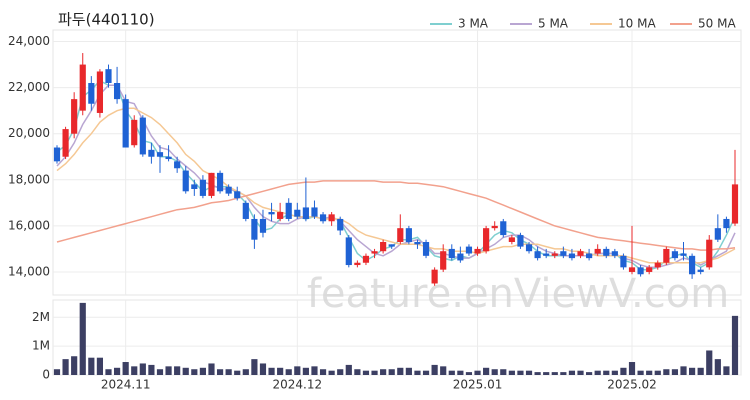 The image size is (750, 400). What do you see at coordinates (29, 271) in the screenshot?
I see `y-tick-label: 14,000` at bounding box center [29, 271].